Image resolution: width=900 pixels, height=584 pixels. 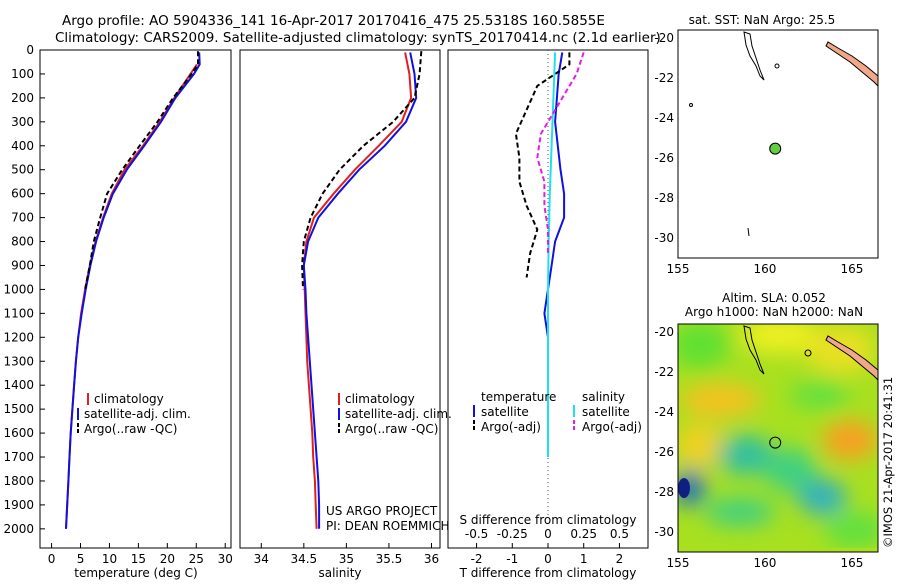 What do you see at coordinates (18, 529) in the screenshot?
I see `depth-tick-label: 2000` at bounding box center [18, 529].